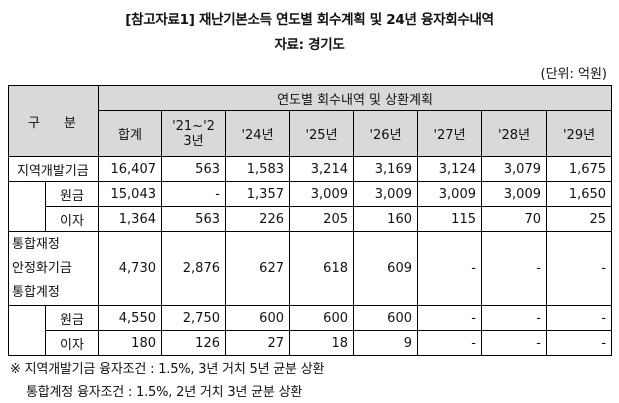 Image resolution: width=619 pixels, height=403 pixels. I want to click on table-cell: 115, so click(449, 219).